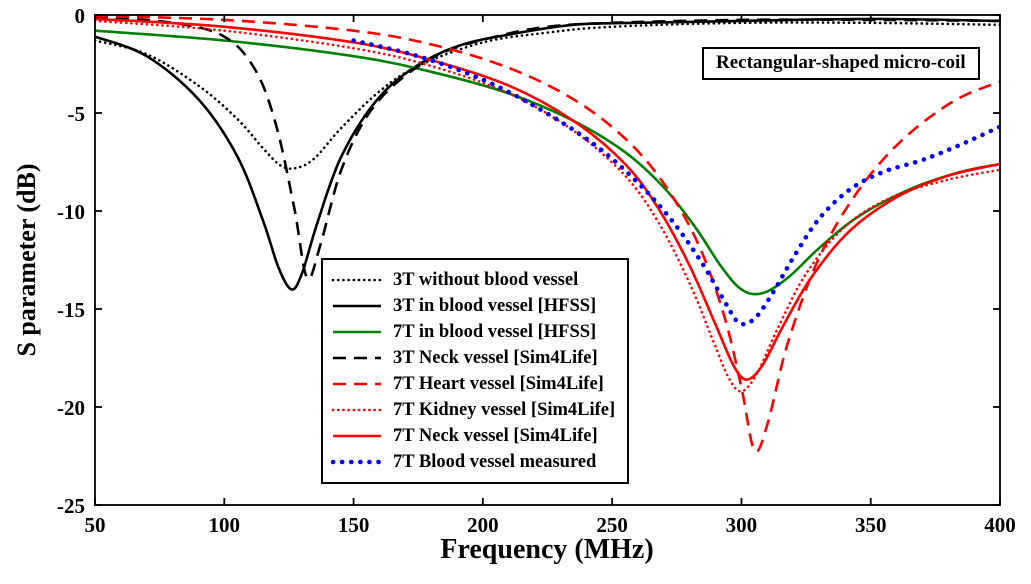 The width and height of the screenshot is (1031, 584). I want to click on x-tick-label: 200, so click(483, 525).